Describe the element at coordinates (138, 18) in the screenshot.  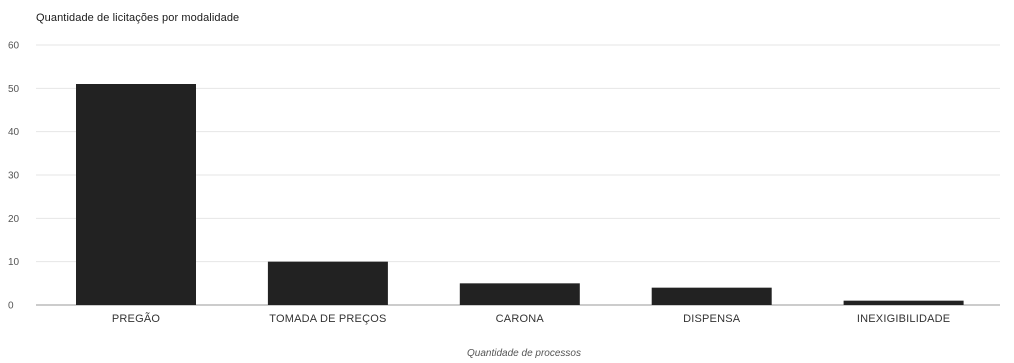
I see `chart-title: Quantidade de licitações por modalidade` at that location.